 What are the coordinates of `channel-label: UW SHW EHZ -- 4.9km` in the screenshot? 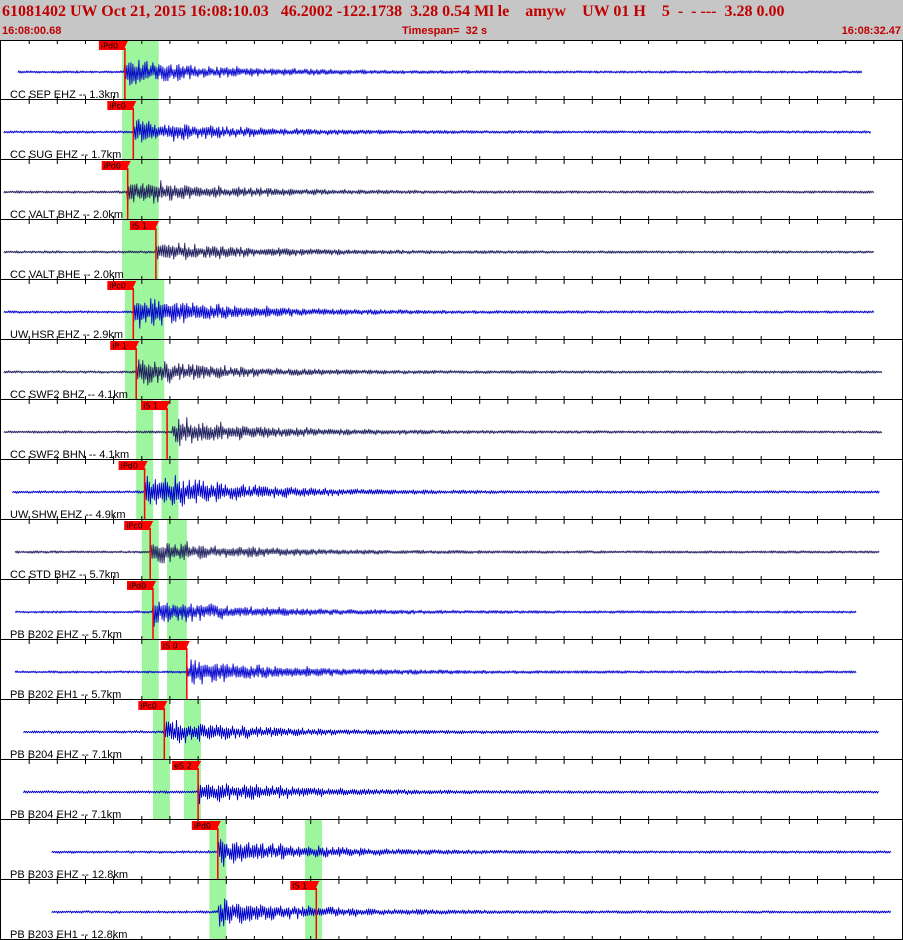 It's located at (68, 515).